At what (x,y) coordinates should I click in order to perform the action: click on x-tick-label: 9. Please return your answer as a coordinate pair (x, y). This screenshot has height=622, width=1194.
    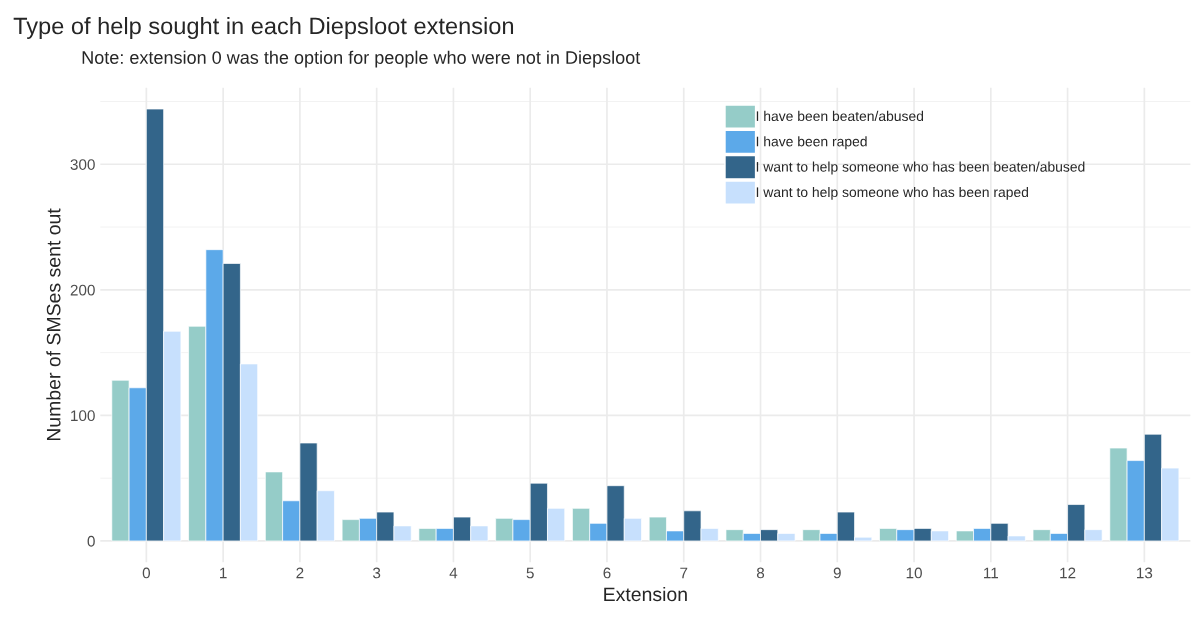
    Looking at the image, I should click on (837, 573).